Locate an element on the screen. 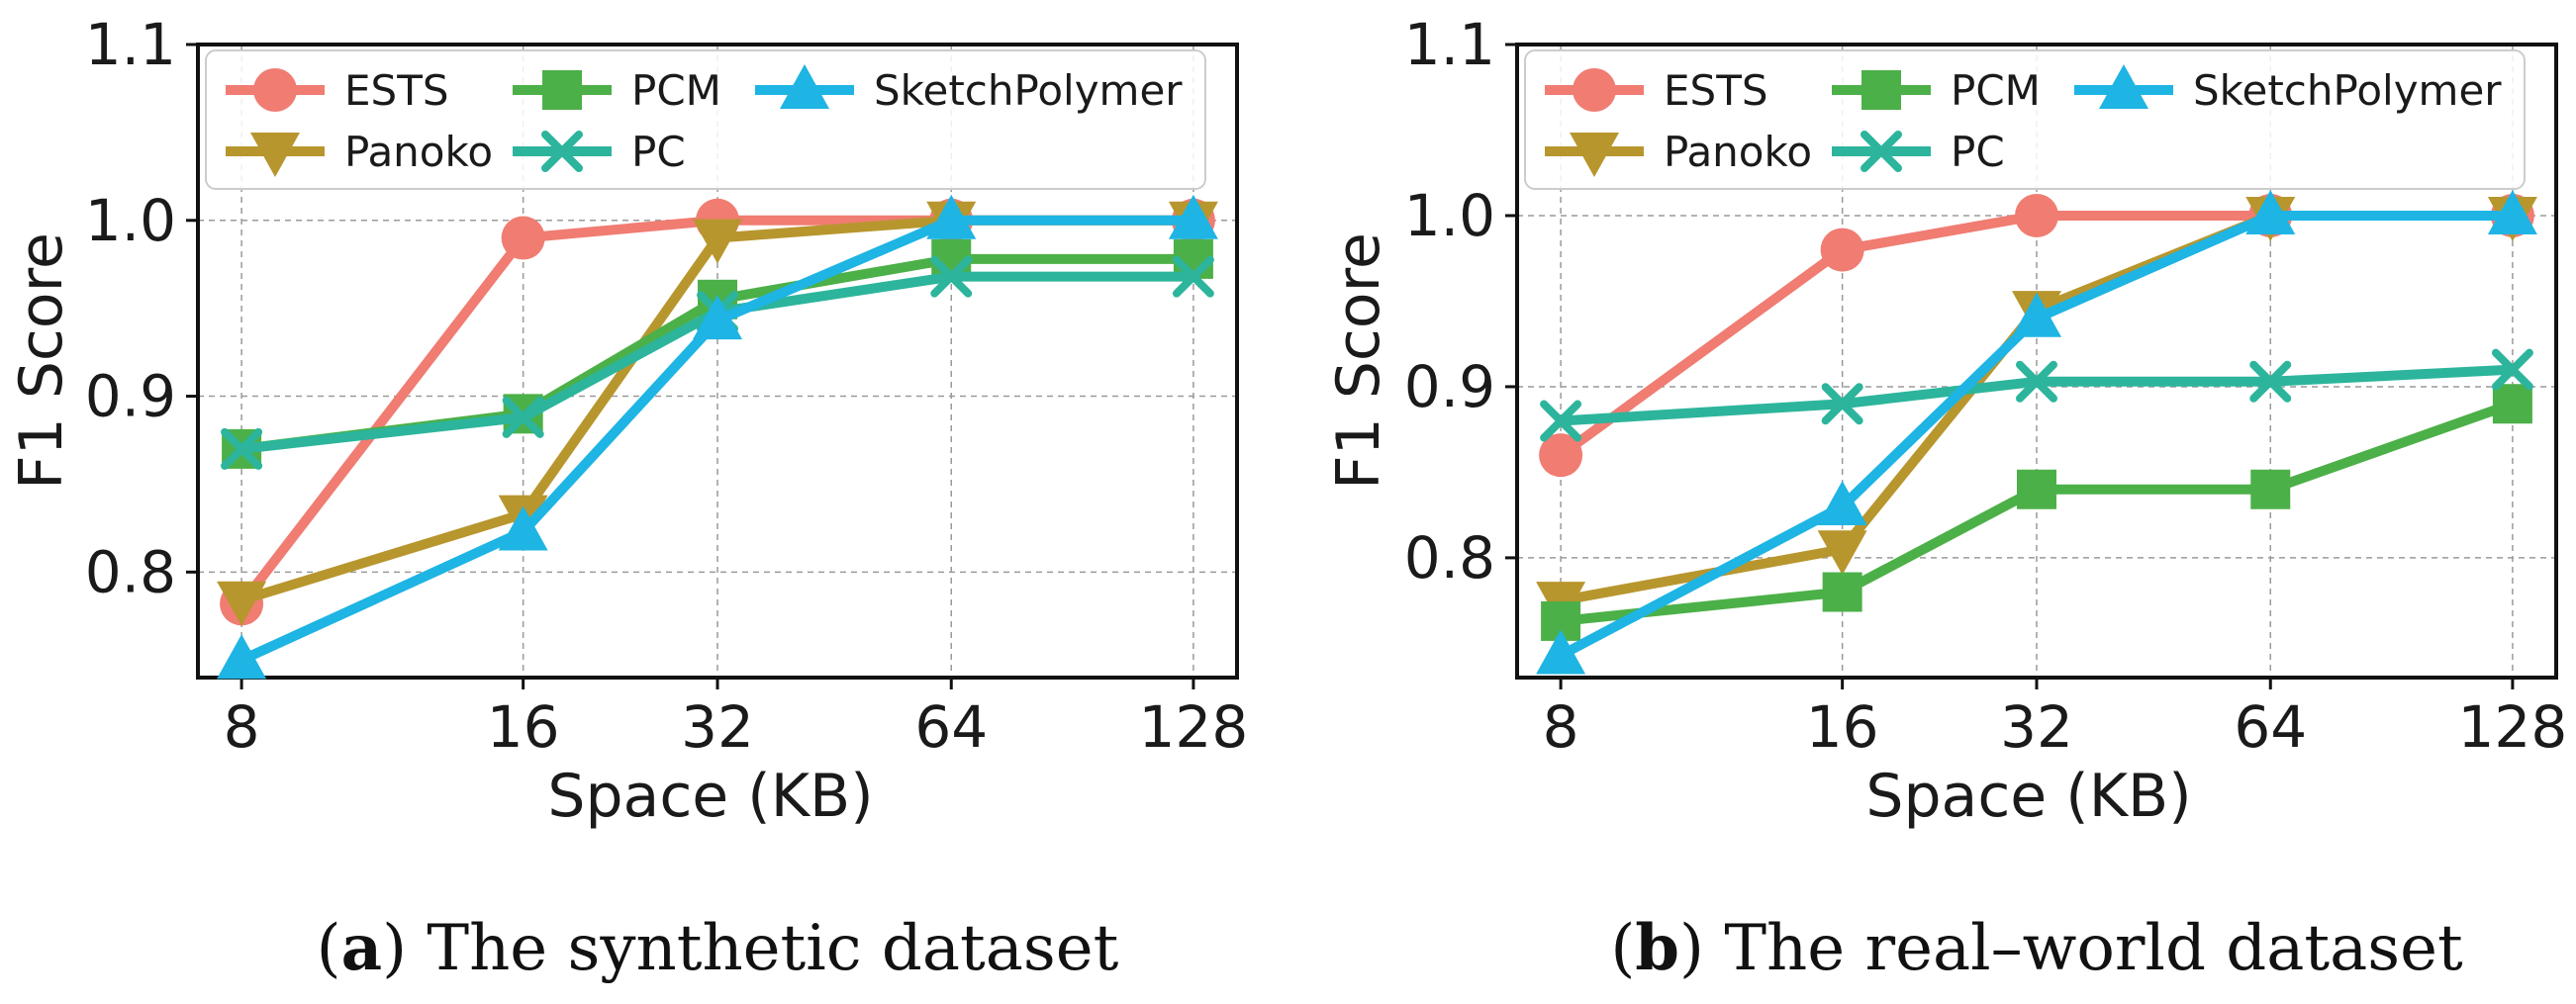 This screenshot has height=1004, width=2576. caption-a: (a) The synthetic dataset is located at coordinates (718, 948).